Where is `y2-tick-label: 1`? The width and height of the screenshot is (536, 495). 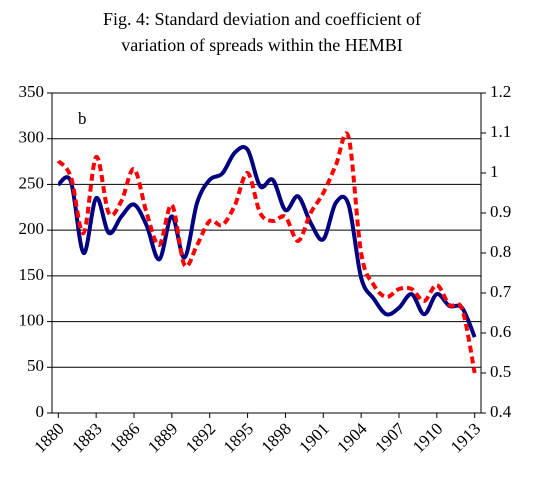 y2-tick-label: 1 is located at coordinates (494, 171).